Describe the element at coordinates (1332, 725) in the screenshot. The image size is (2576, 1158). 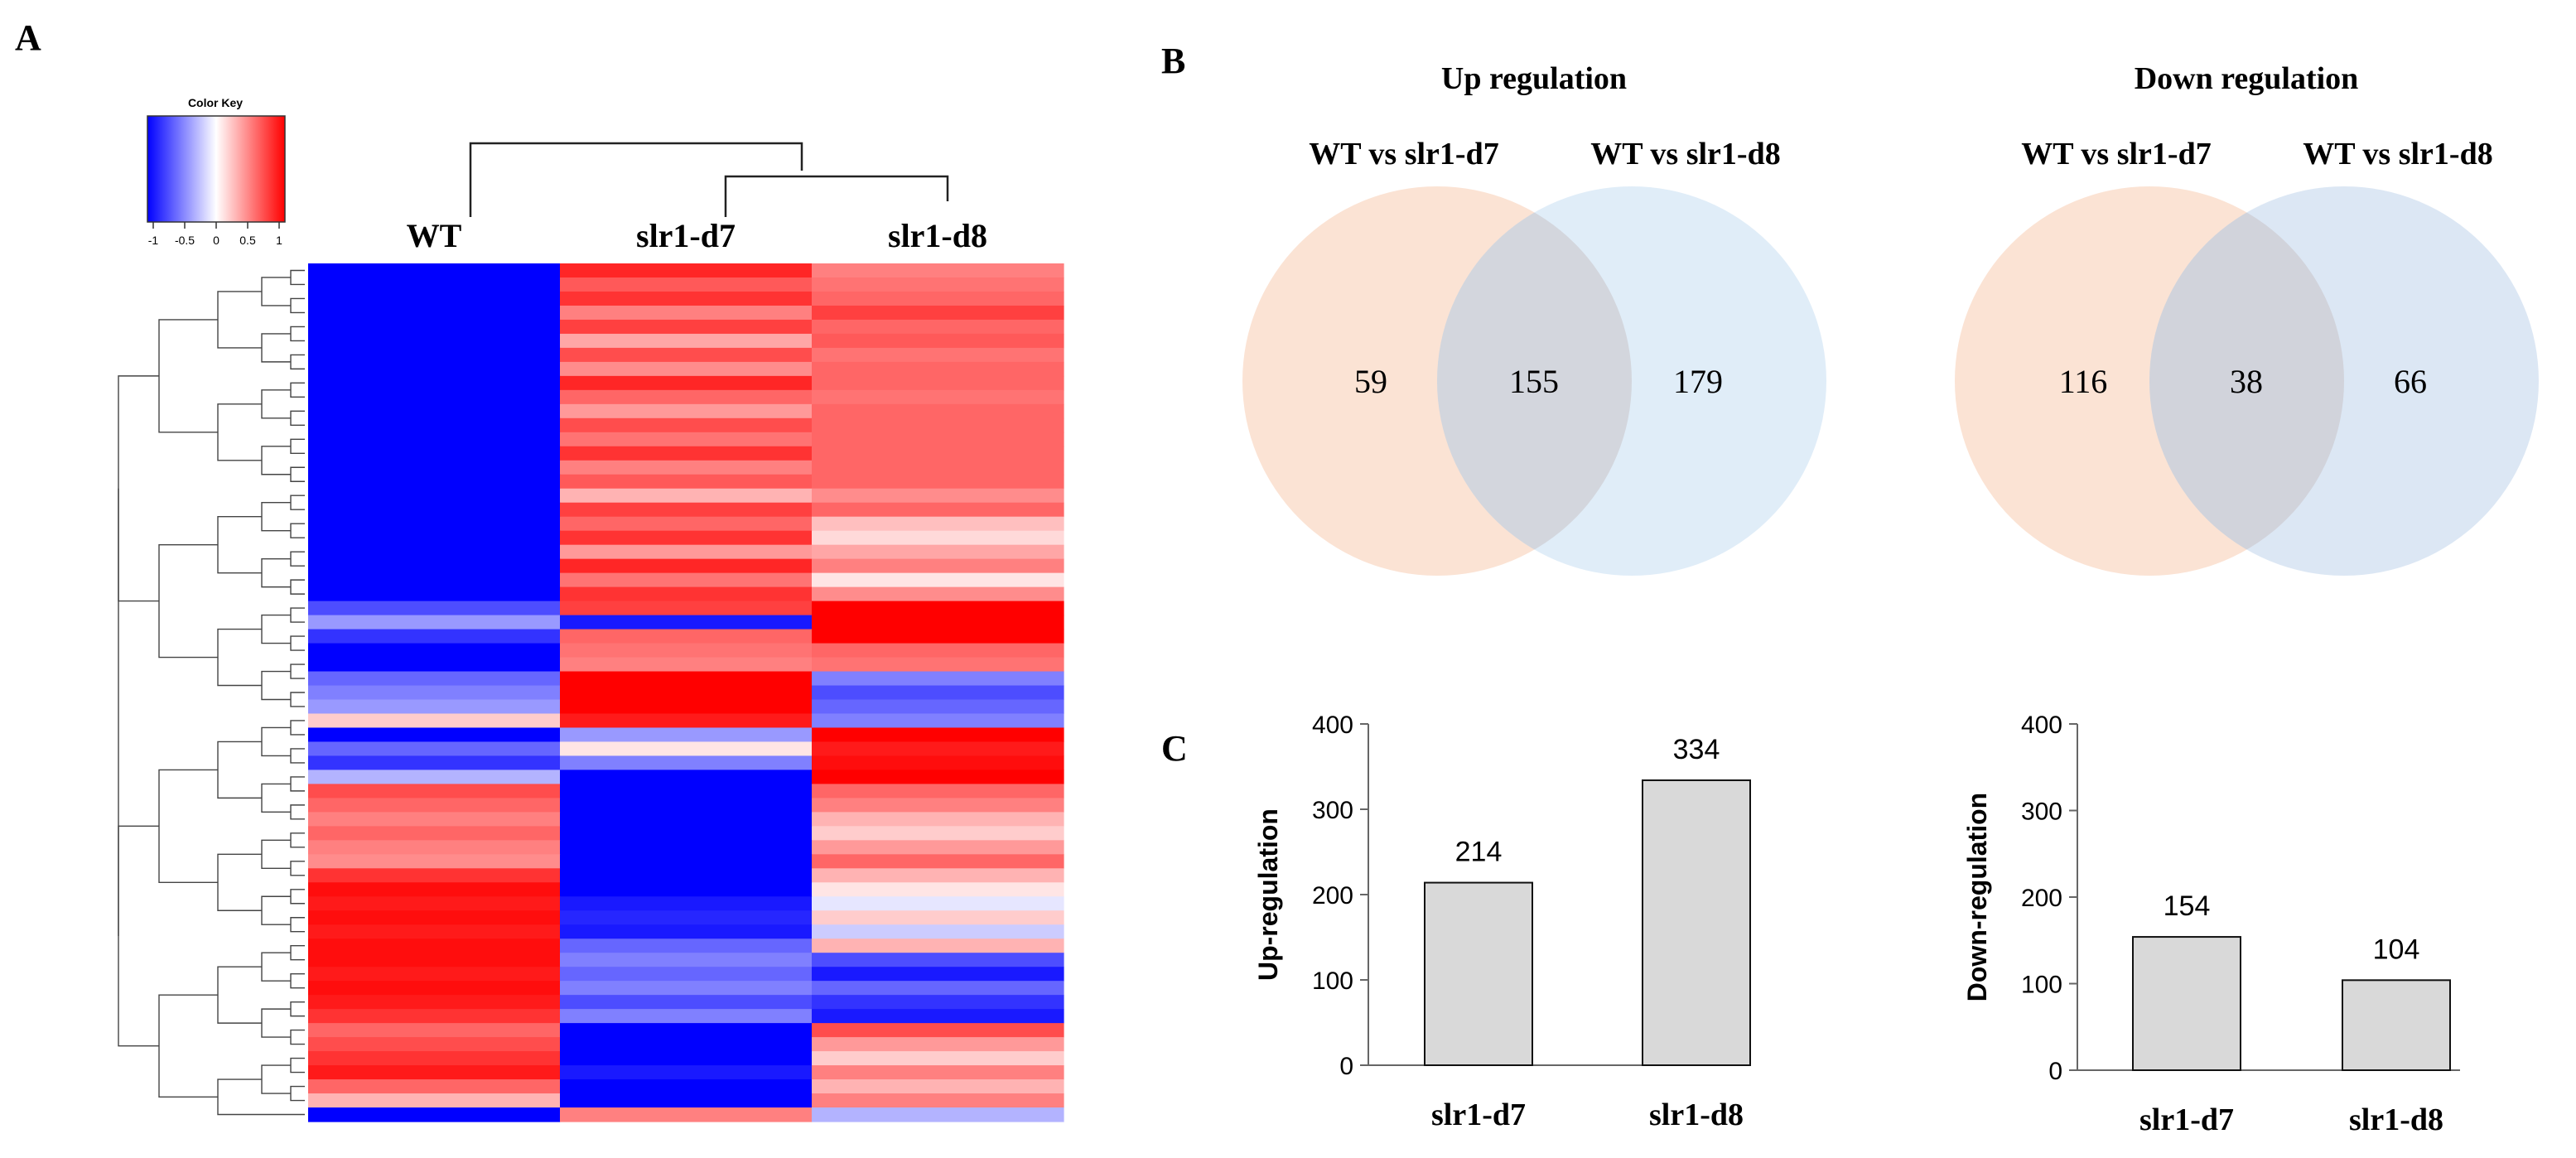
I see `y-tick-label: 400` at that location.